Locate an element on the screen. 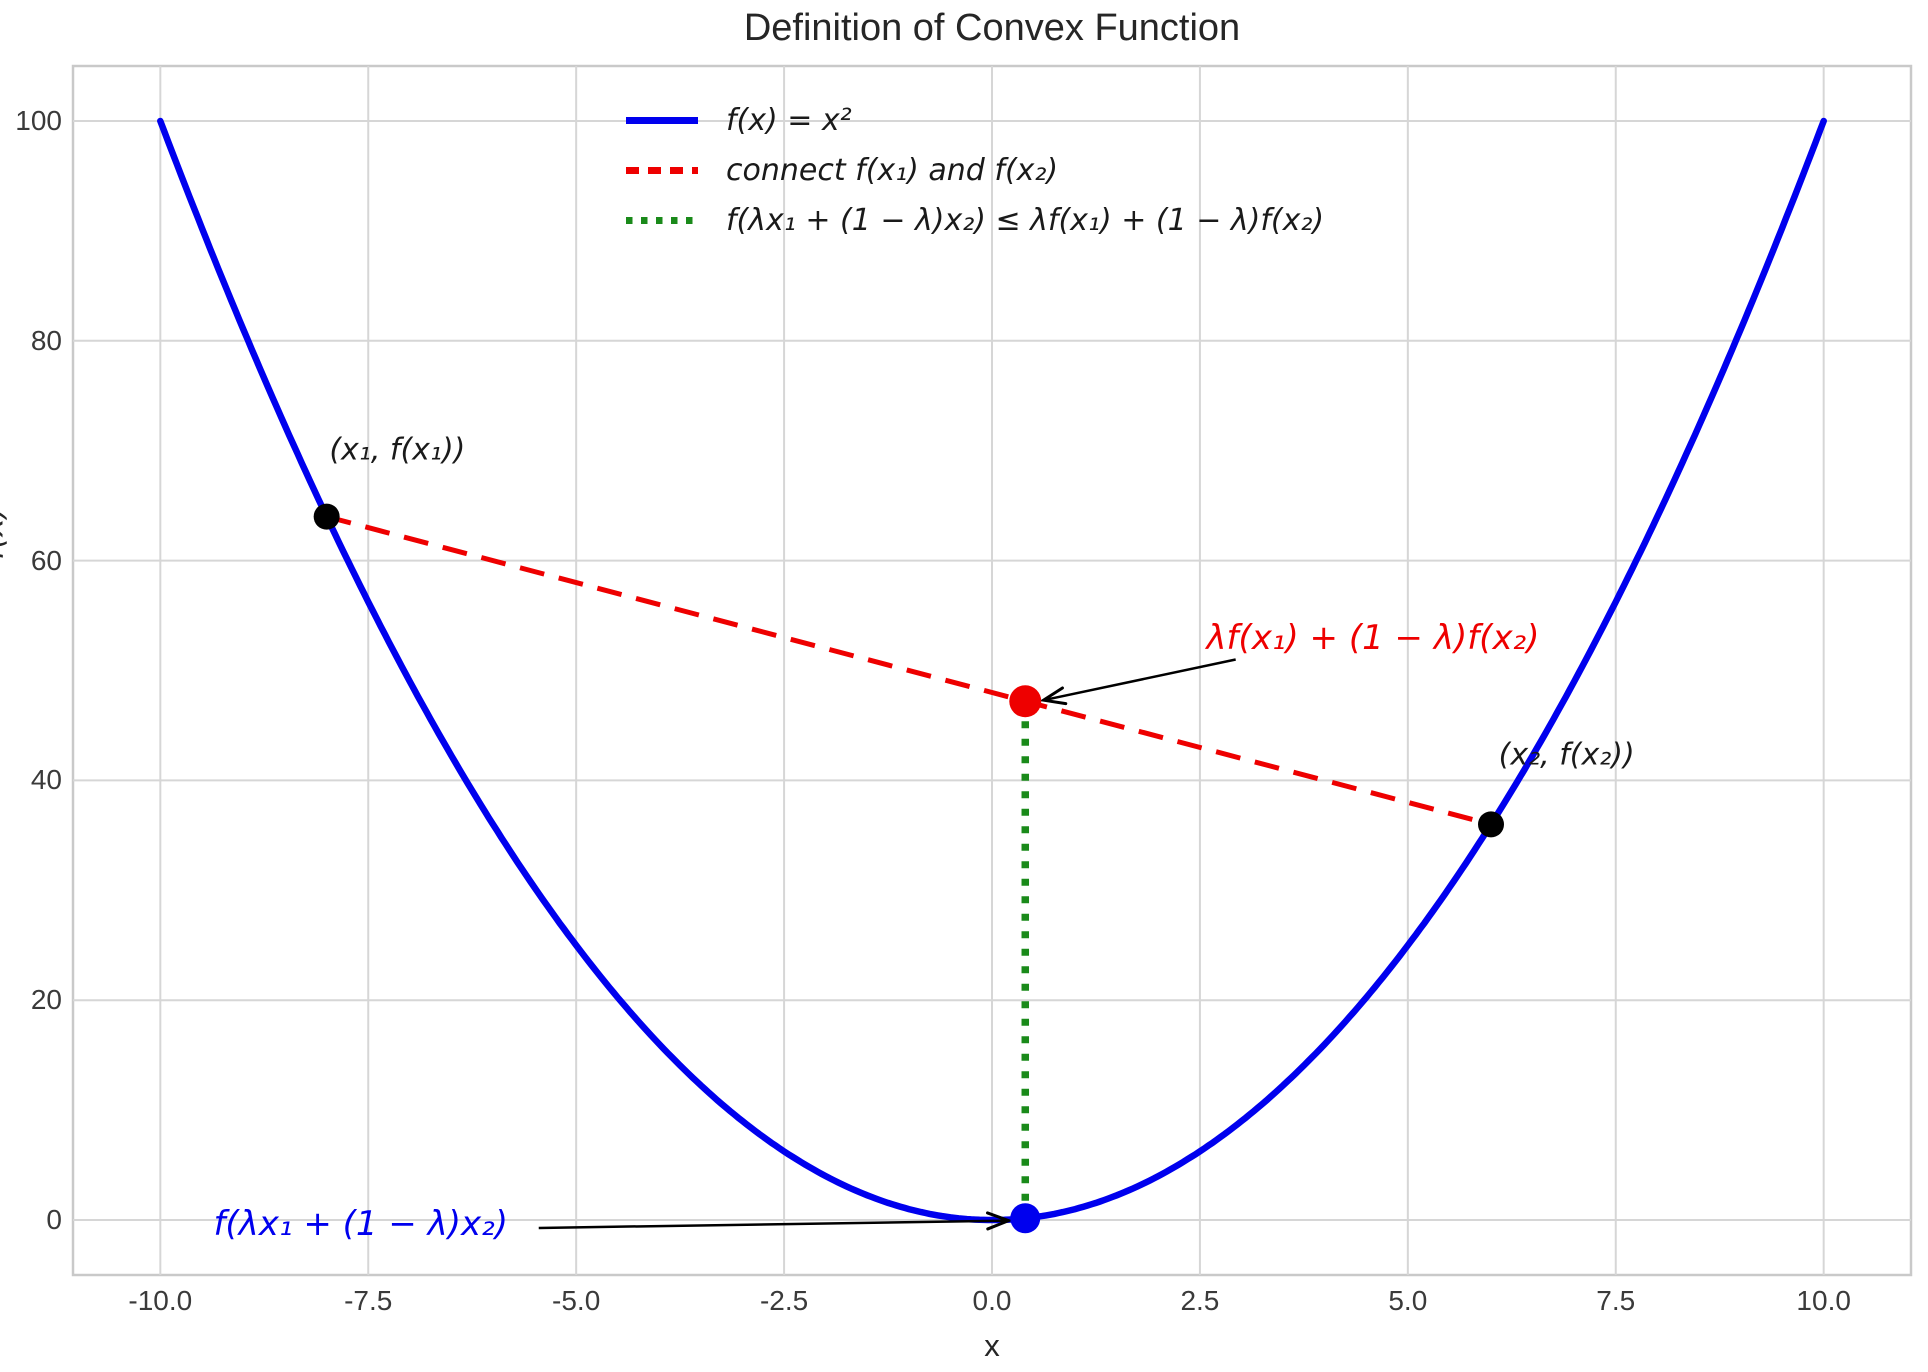 The width and height of the screenshot is (1928, 1372). legend-entry-0: f(x) = x² is located at coordinates (975, 120).